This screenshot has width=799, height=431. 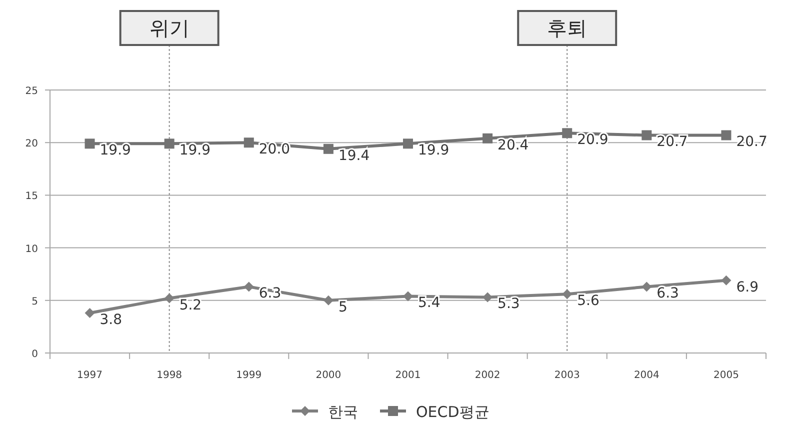 I want to click on data-label: 20.9, so click(x=592, y=140).